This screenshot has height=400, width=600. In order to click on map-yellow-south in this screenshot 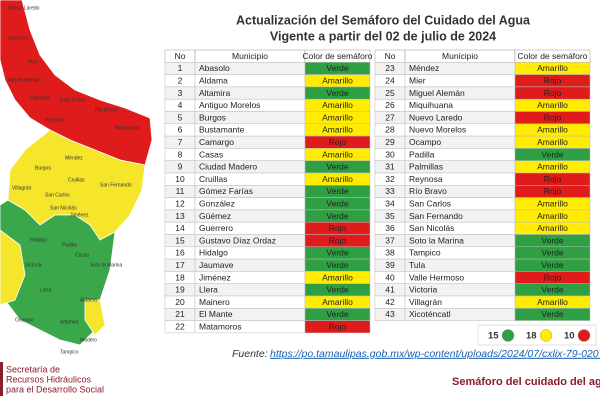, I will do `click(53, 282)`.